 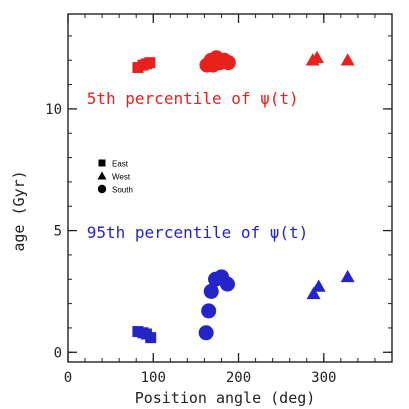 I want to click on legend-square-icon, so click(x=102, y=163).